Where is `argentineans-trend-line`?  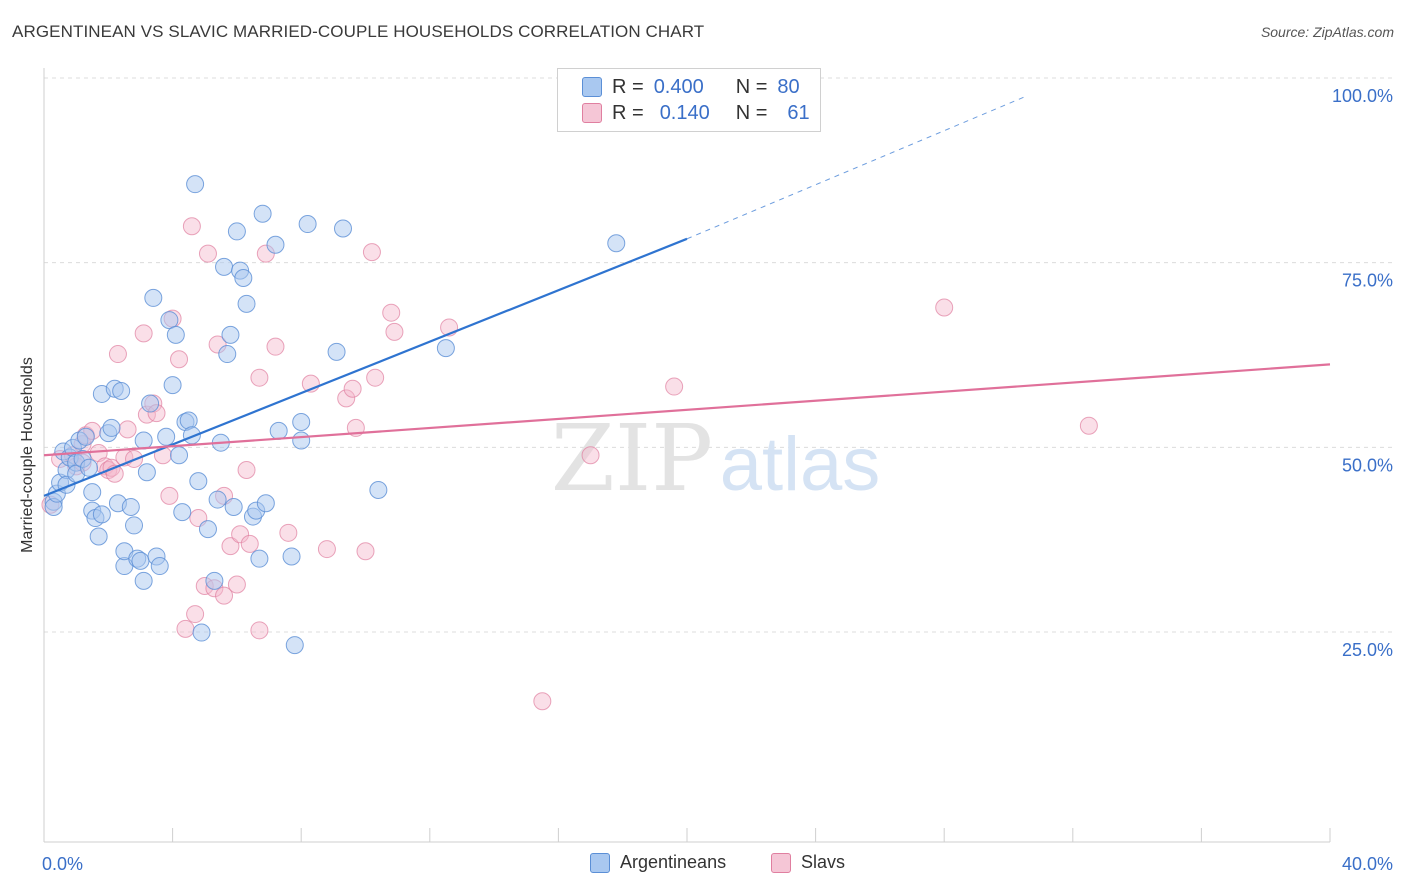 argentineans-trend-line is located at coordinates (365, 367).